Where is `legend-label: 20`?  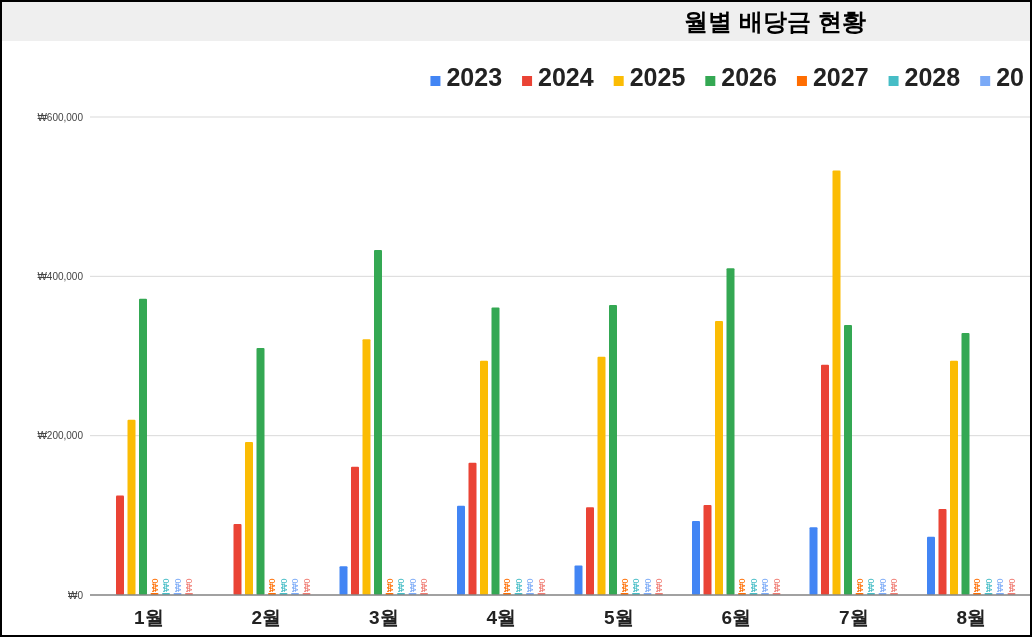
legend-label: 20 is located at coordinates (1010, 77).